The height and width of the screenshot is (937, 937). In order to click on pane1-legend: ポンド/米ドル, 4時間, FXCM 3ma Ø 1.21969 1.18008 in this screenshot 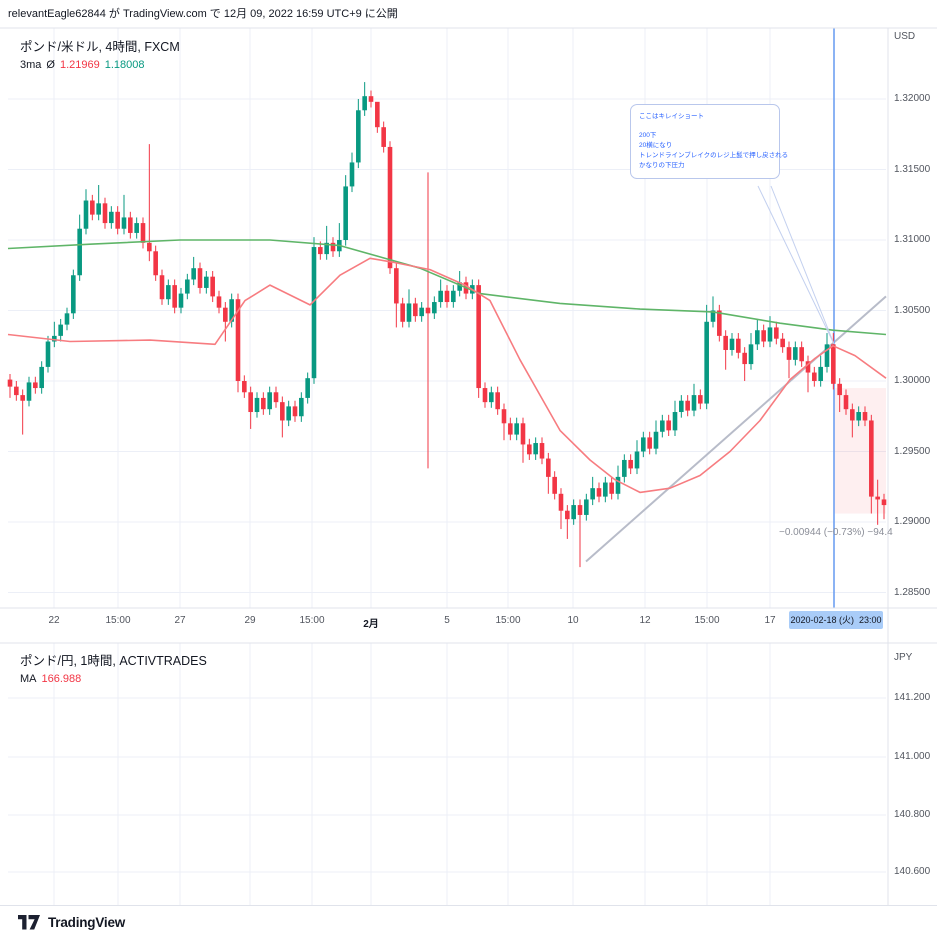, I will do `click(100, 53)`.